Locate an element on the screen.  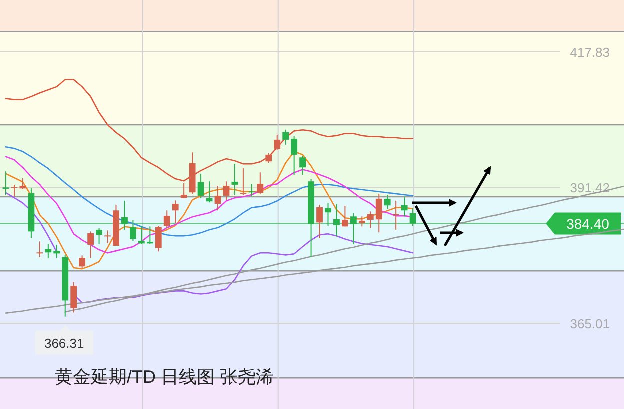
ytick: 365.01 is located at coordinates (590, 324).